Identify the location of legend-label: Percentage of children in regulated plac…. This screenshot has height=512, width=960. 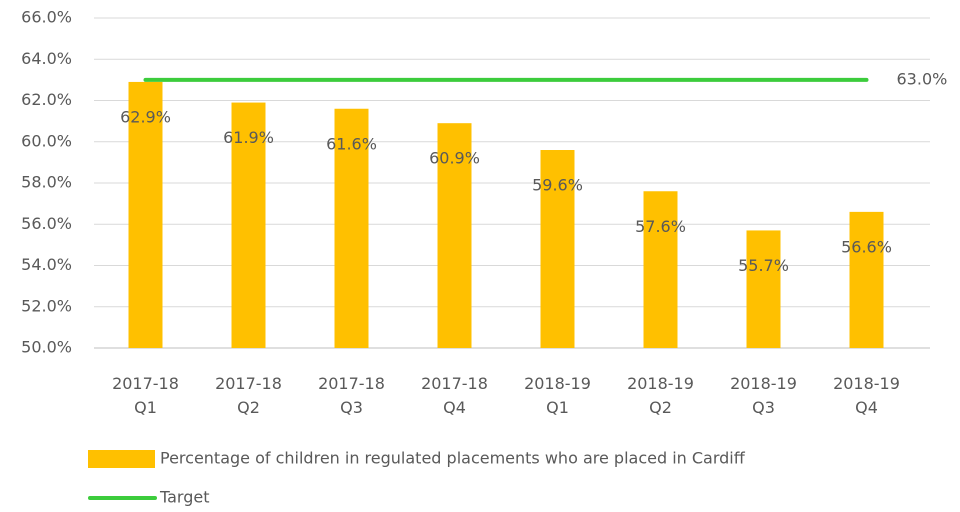
(453, 458).